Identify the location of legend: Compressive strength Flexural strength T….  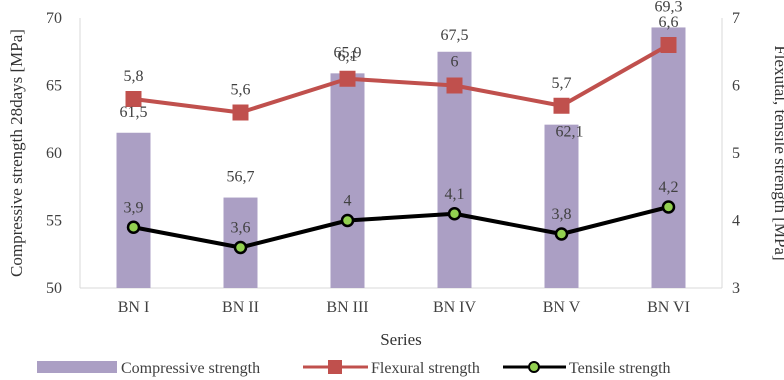
(354, 368).